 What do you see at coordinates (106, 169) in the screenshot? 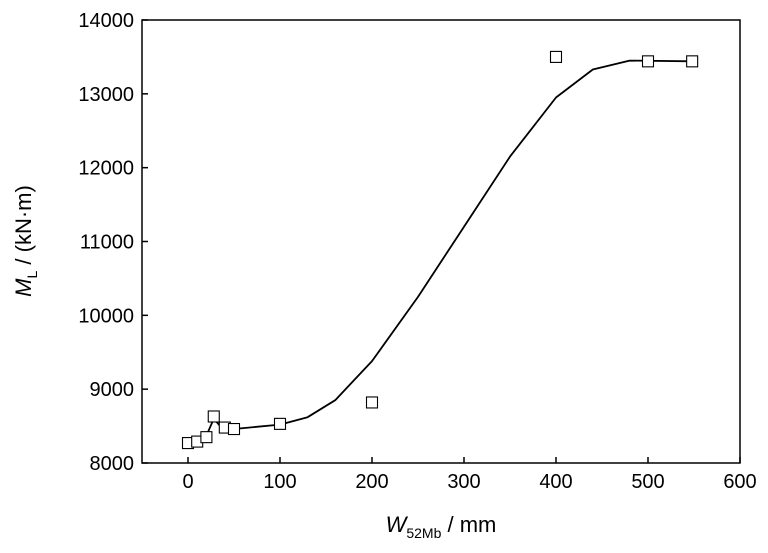
I see `y-tick-label: 12000` at bounding box center [106, 169].